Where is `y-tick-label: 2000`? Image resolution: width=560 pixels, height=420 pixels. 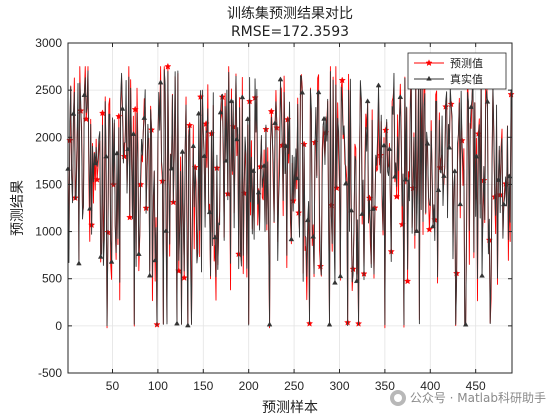
y-tick-label: 2000 is located at coordinates (48, 137).